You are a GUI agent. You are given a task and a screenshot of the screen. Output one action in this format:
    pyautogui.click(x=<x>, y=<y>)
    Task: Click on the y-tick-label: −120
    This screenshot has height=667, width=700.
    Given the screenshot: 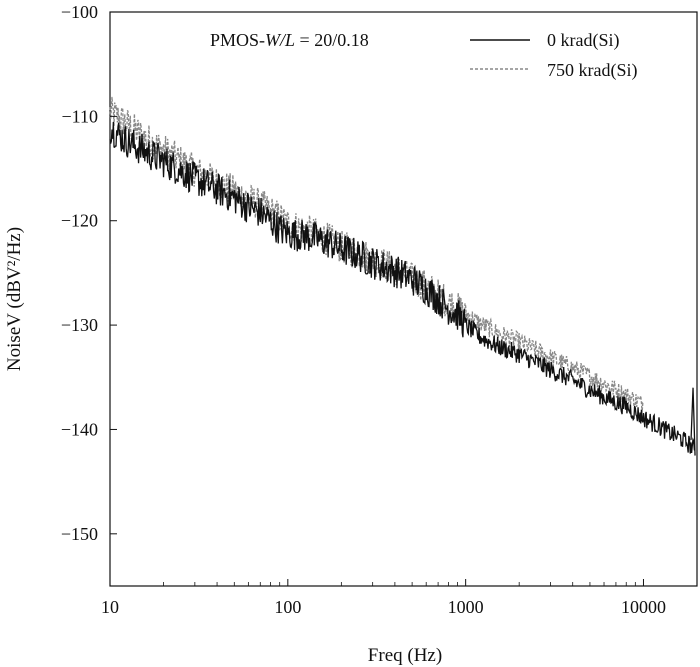 What is the action you would take?
    pyautogui.click(x=79, y=221)
    